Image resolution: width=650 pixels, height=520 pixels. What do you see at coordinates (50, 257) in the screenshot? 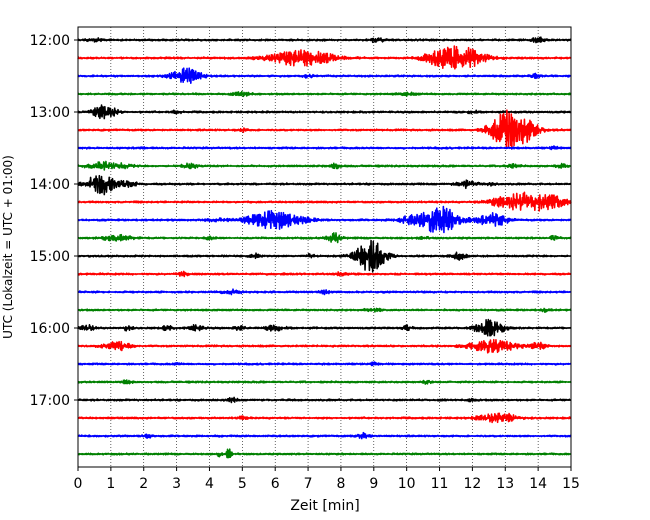
I see `y-tick-label: 15:00` at bounding box center [50, 257].